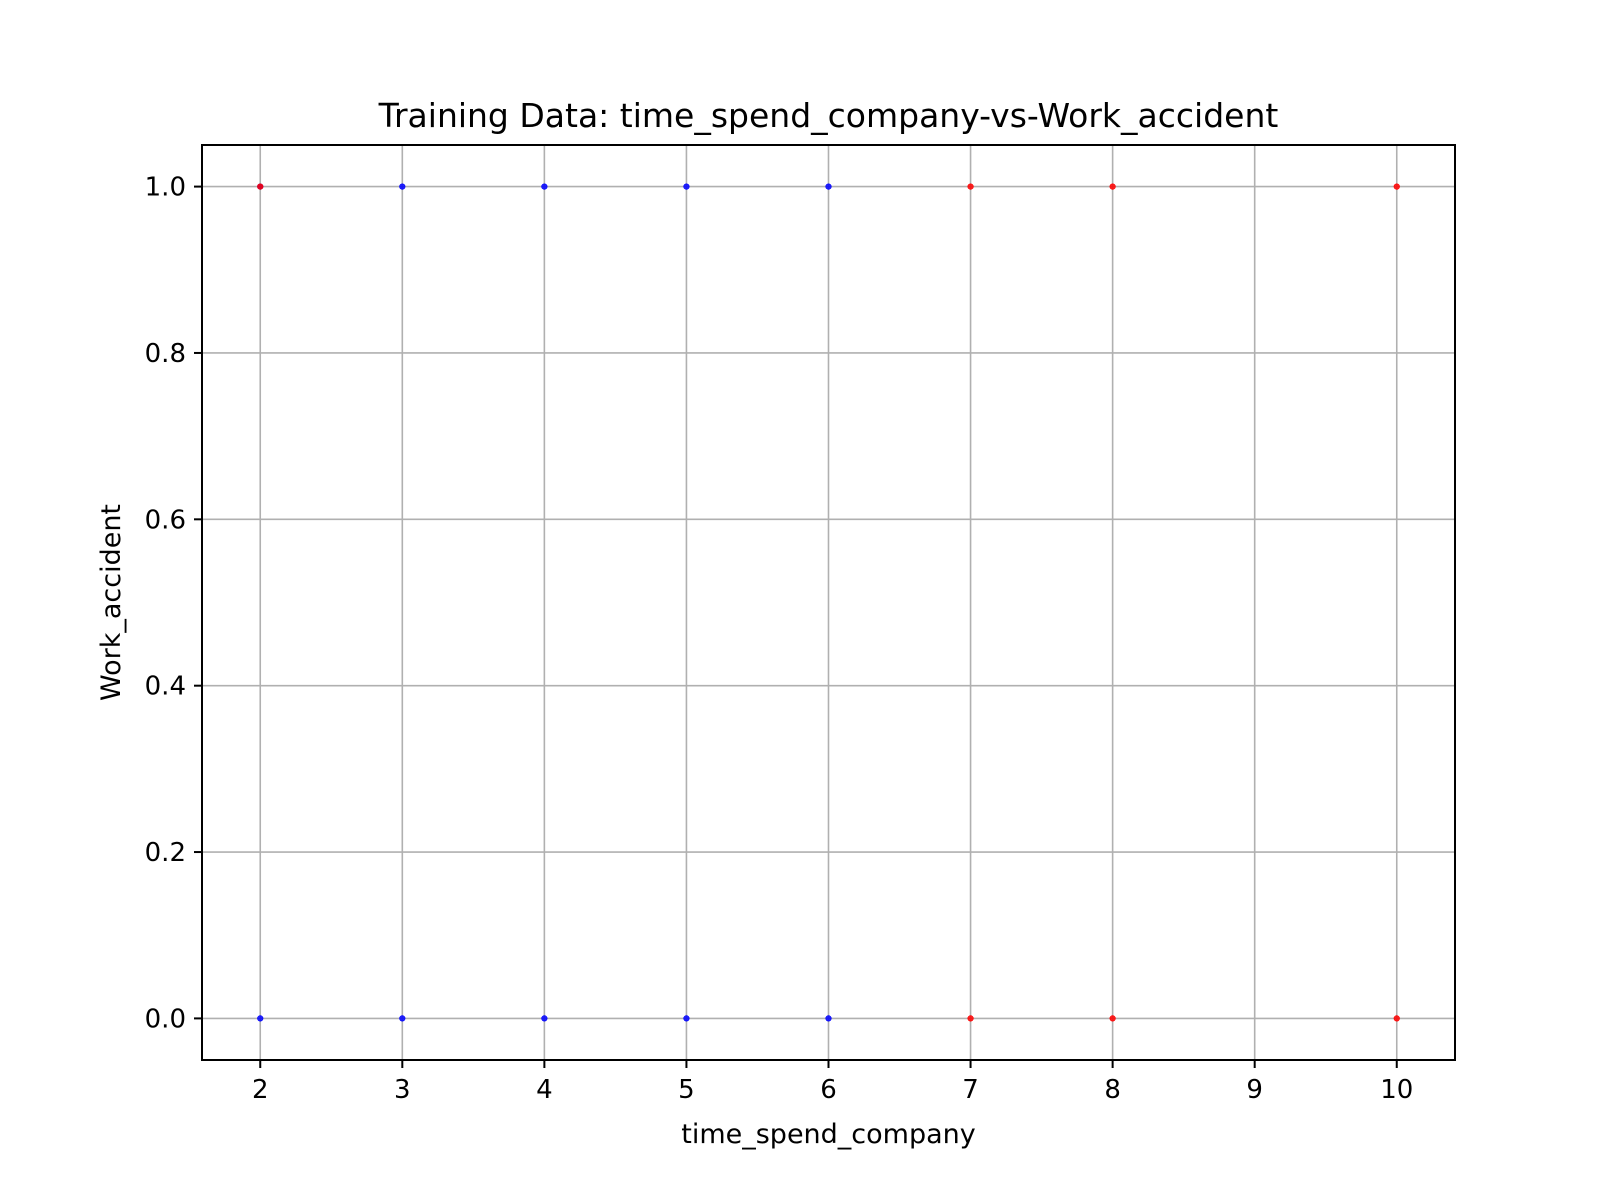 The image size is (1600, 1200). I want to click on x-tick-label: 6, so click(828, 1090).